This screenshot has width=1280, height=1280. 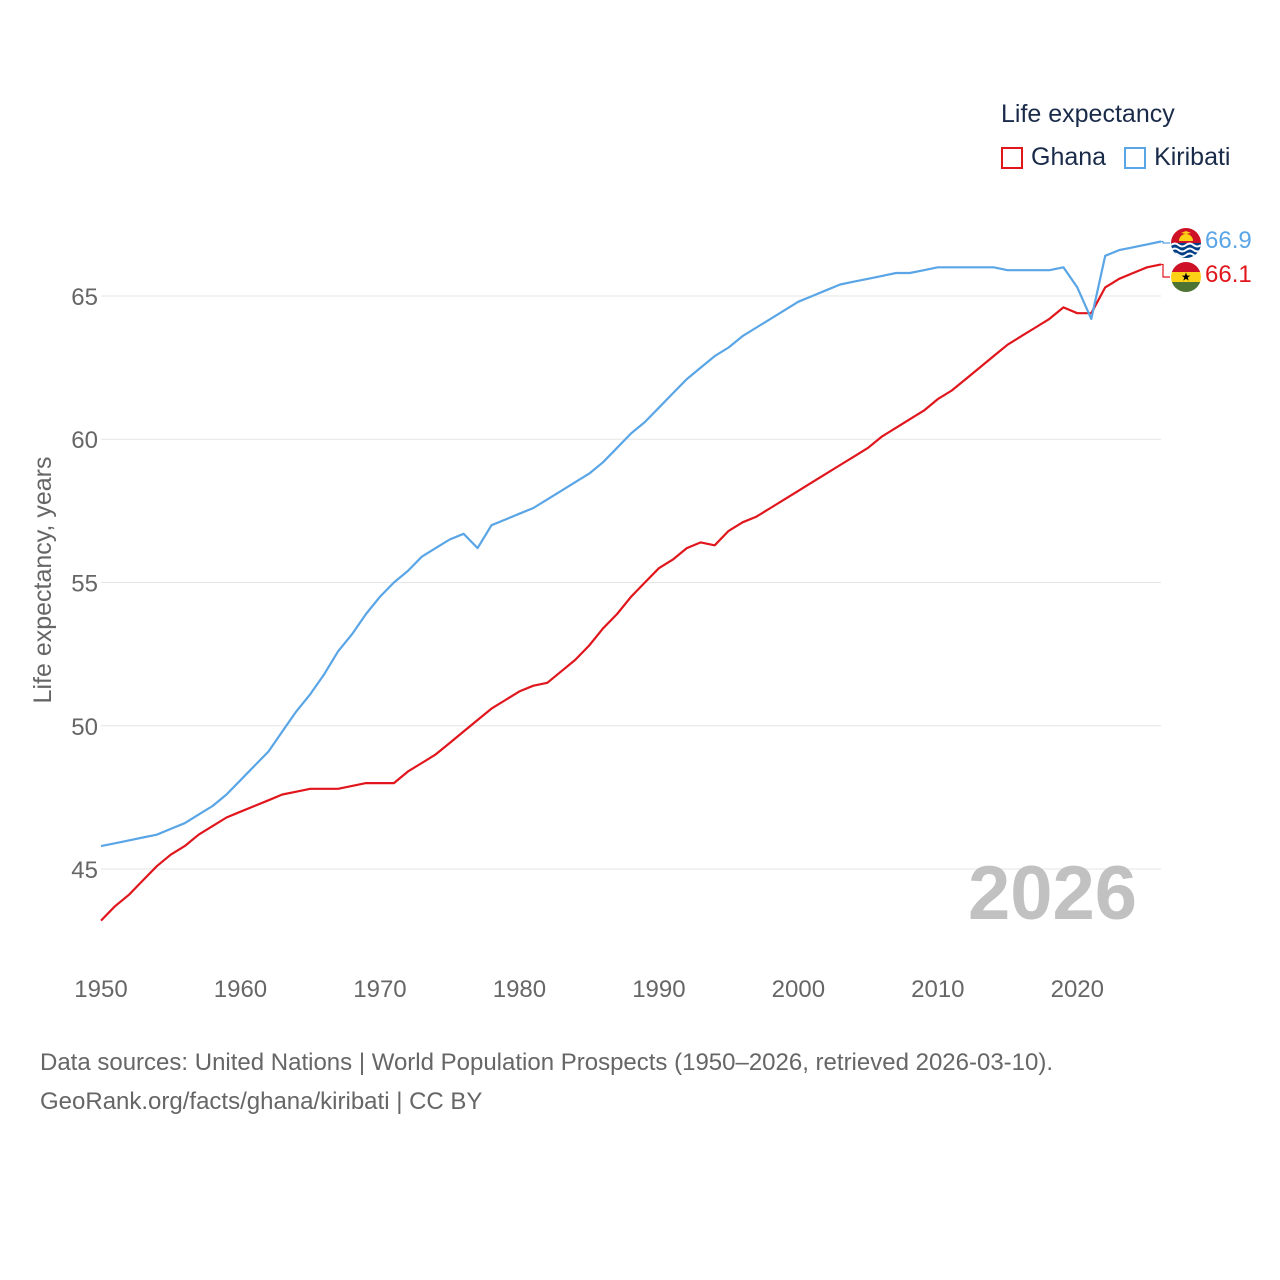 What do you see at coordinates (240, 989) in the screenshot?
I see `x-tick-label: 1960` at bounding box center [240, 989].